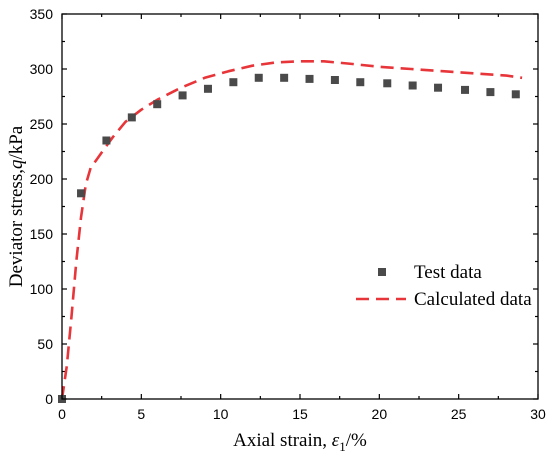 This screenshot has height=460, width=550. I want to click on x-tick-label: 25, so click(459, 414).